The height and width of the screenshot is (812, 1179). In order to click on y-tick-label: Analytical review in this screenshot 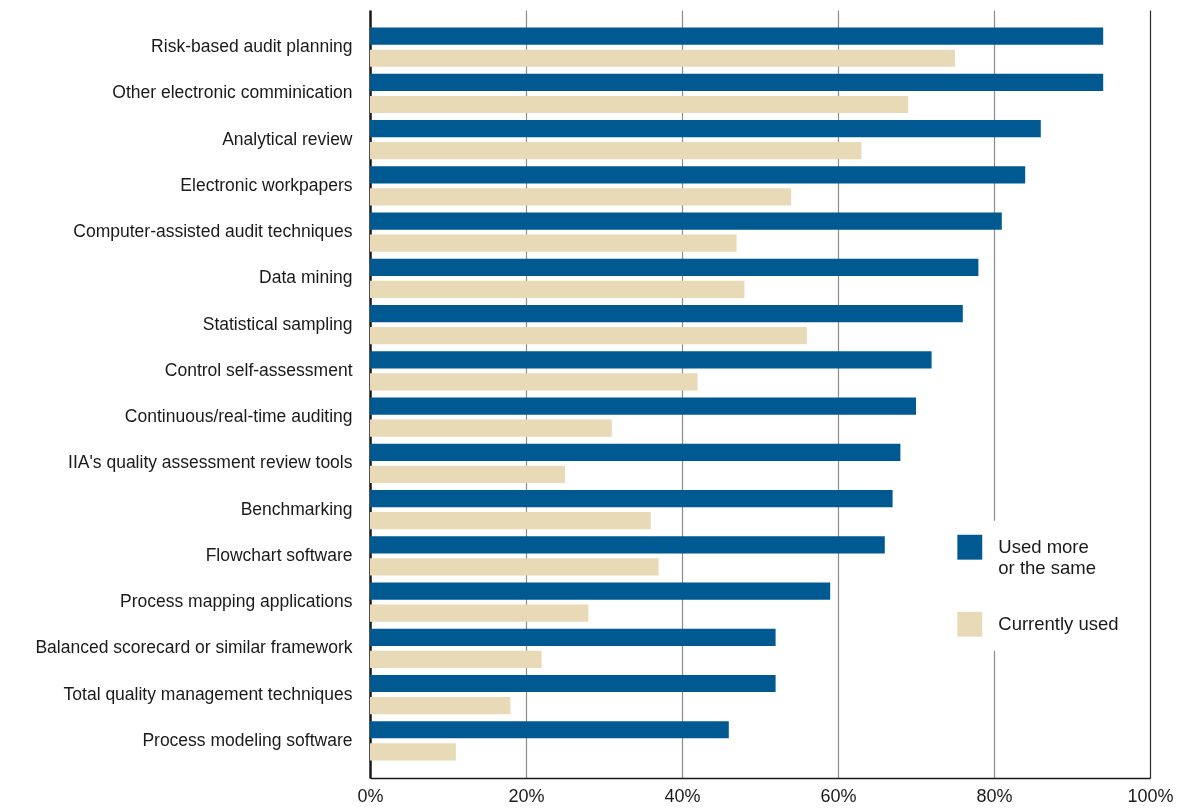, I will do `click(287, 138)`.